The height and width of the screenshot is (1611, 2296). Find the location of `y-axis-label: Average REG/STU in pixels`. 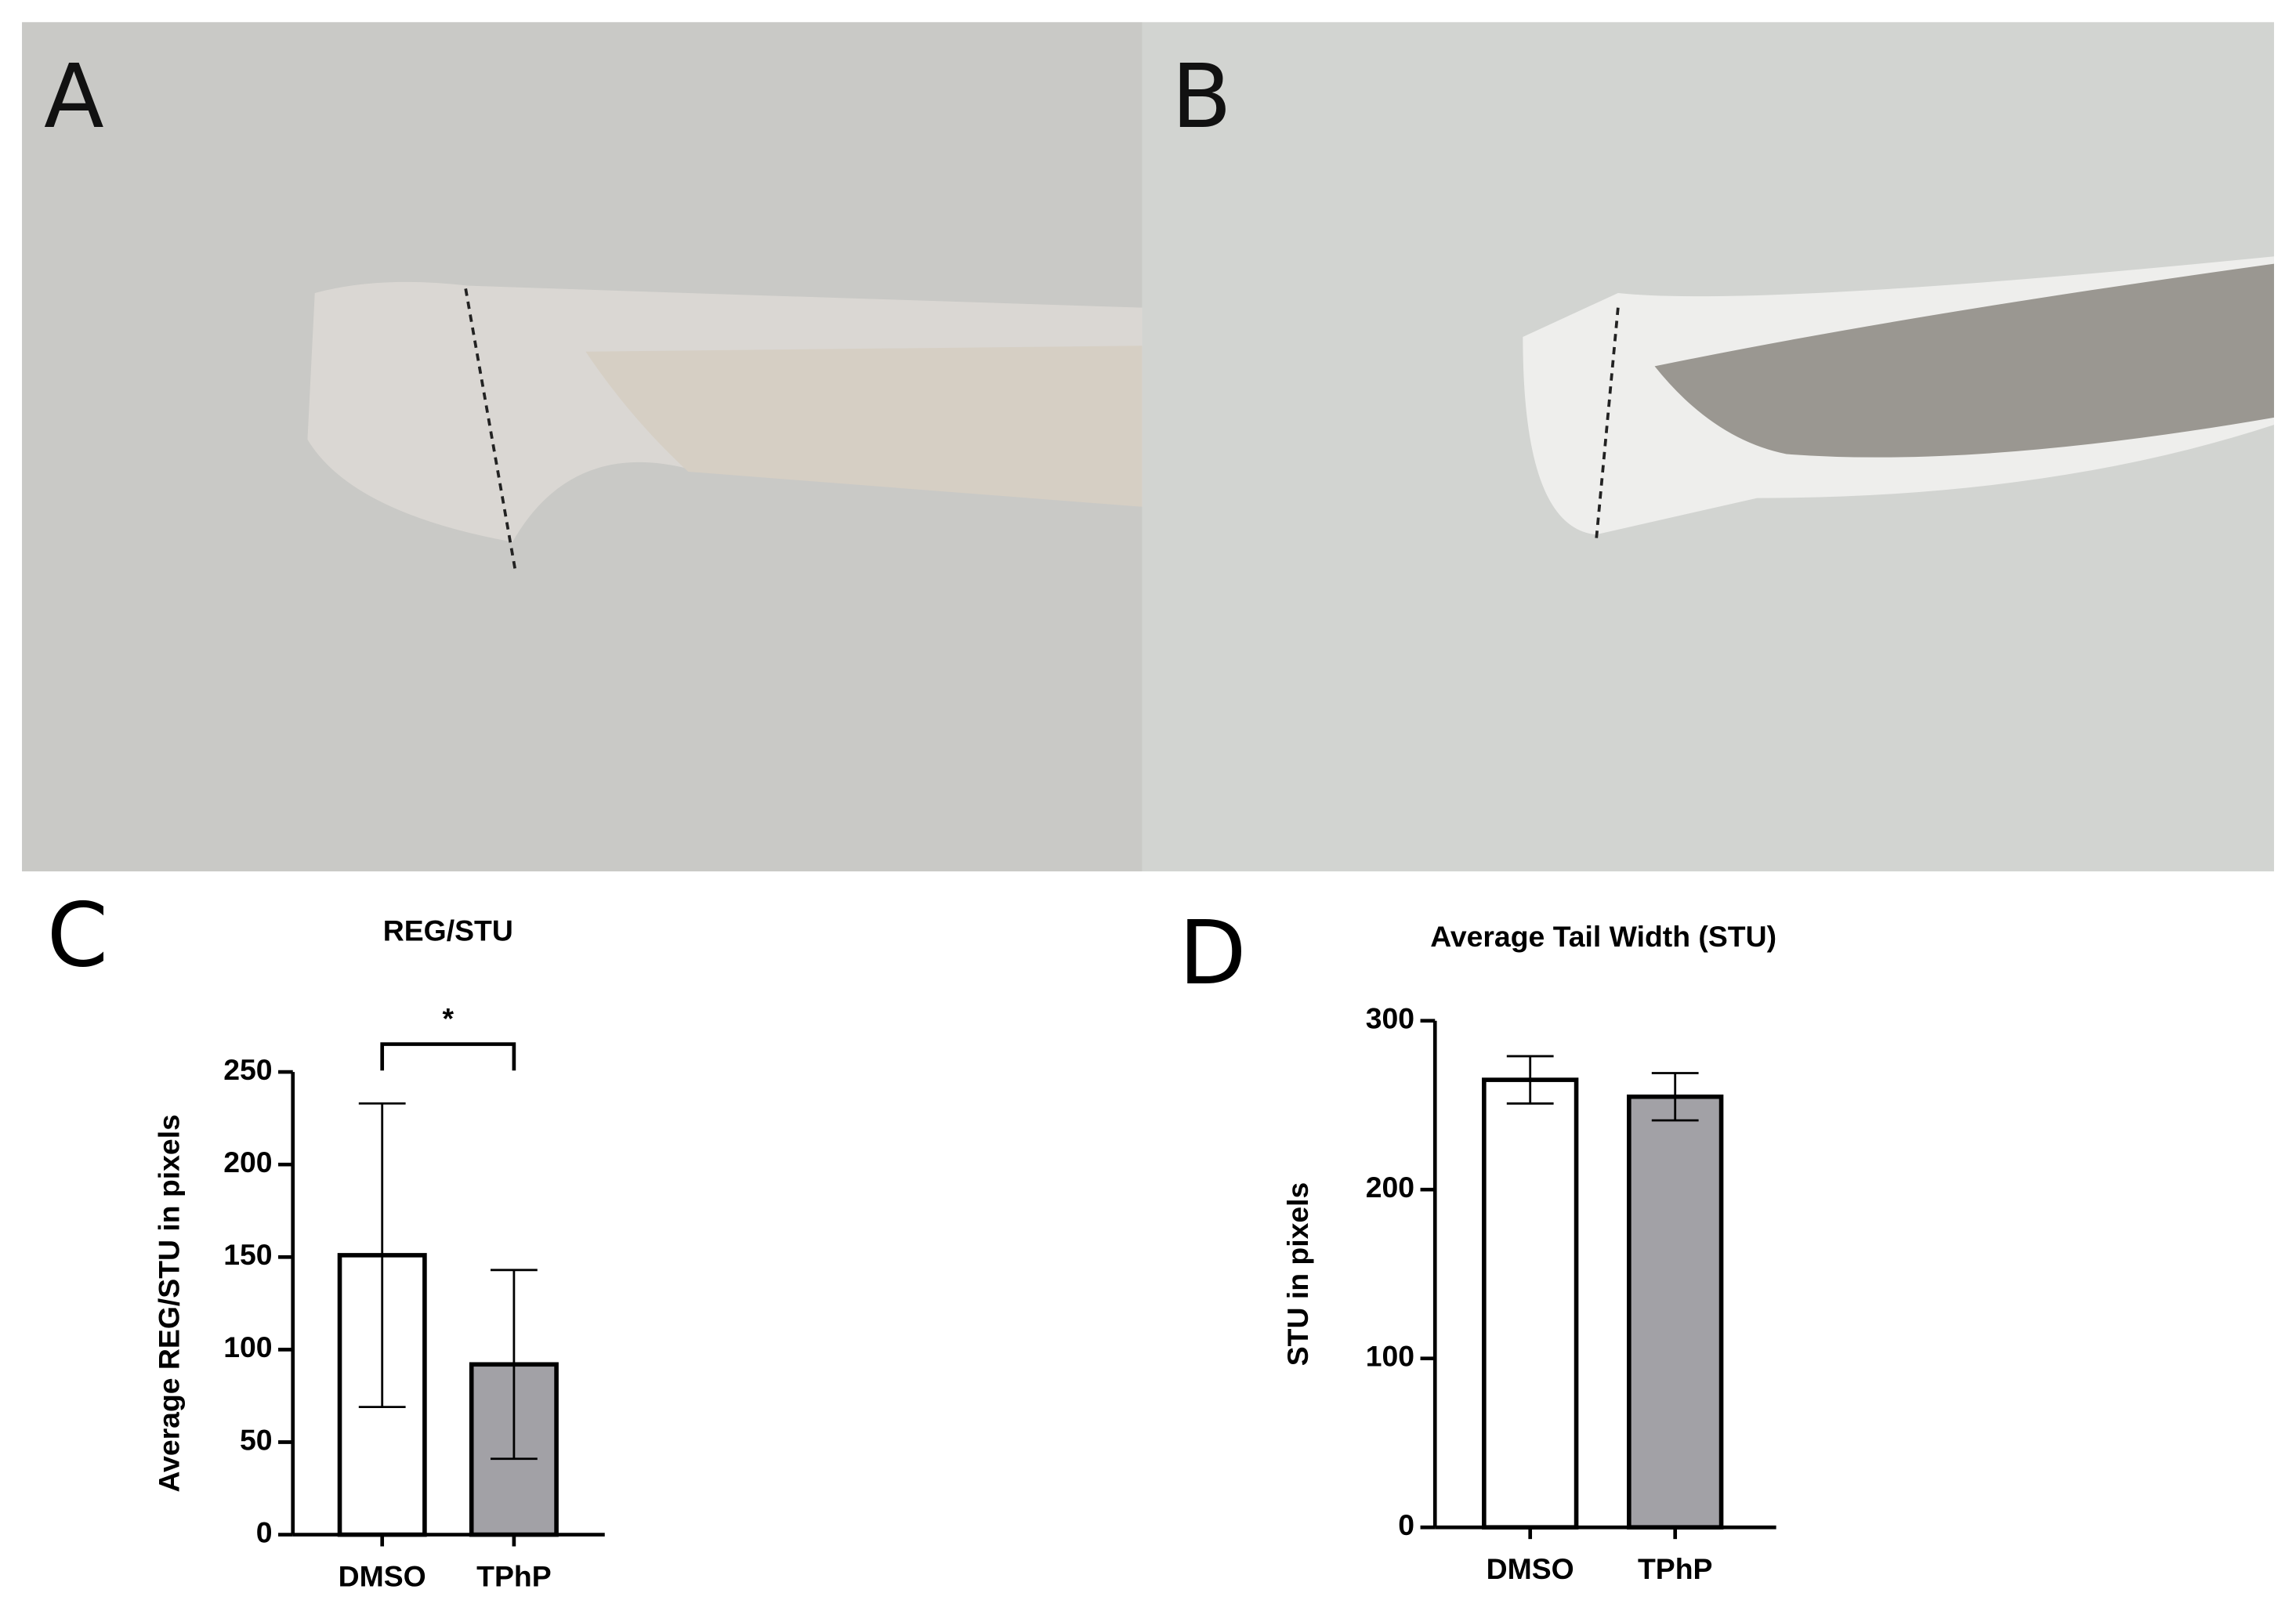

y-axis-label: Average REG/STU in pixels is located at coordinates (169, 1303).